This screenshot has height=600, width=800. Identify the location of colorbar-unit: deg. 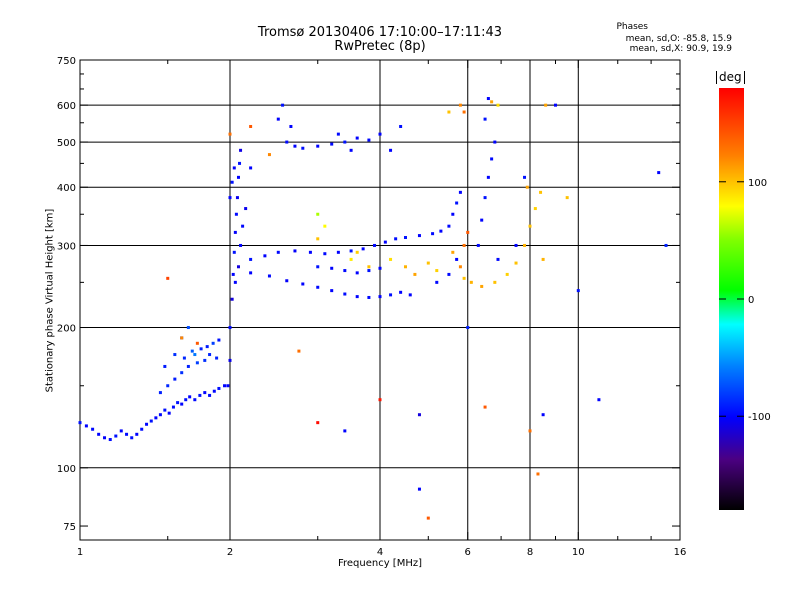
(730, 77).